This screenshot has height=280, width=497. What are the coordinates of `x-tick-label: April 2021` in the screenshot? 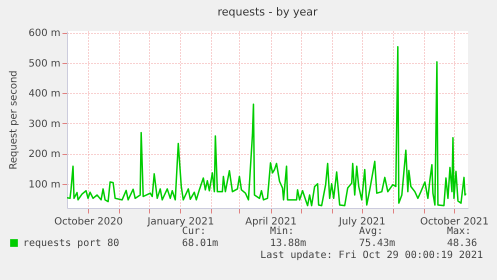 It's located at (271, 222).